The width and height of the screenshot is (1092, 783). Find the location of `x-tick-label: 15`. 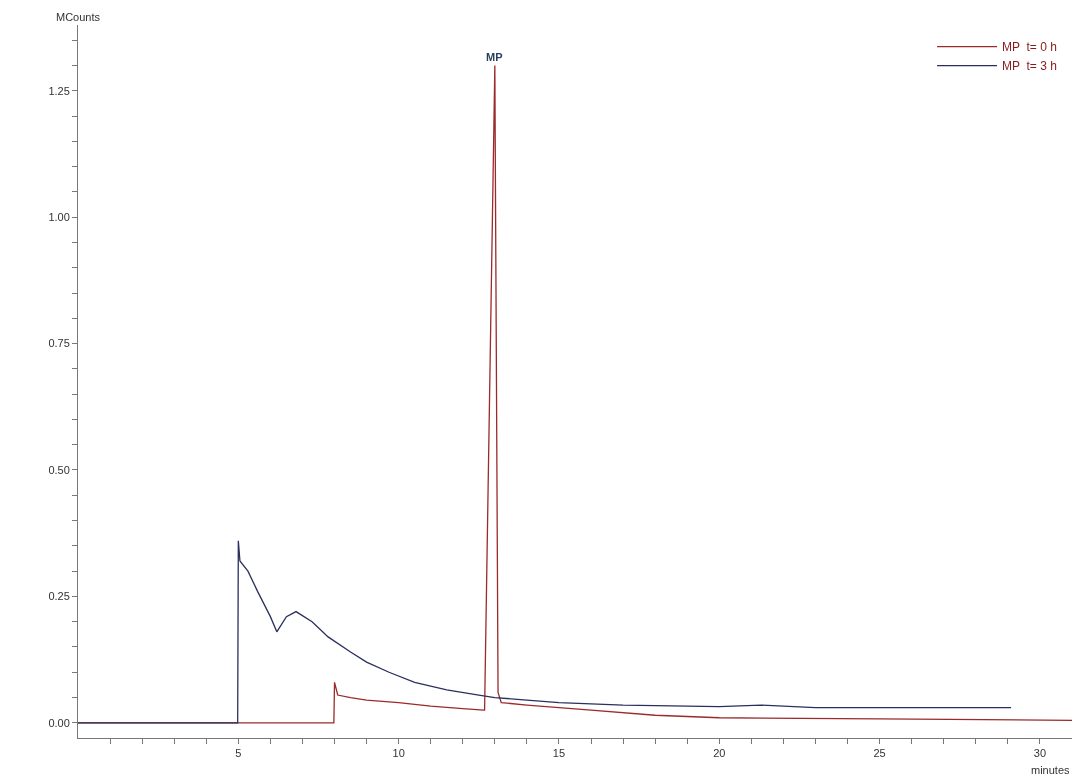

x-tick-label: 15 is located at coordinates (559, 753).